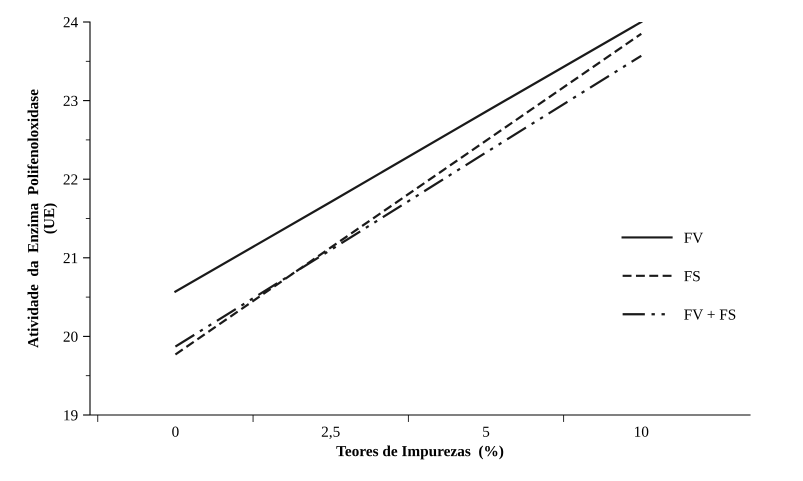  What do you see at coordinates (42, 218) in the screenshot?
I see `y-axis-title: Atividade da Enzima Polifenoloxidase (UE)` at bounding box center [42, 218].